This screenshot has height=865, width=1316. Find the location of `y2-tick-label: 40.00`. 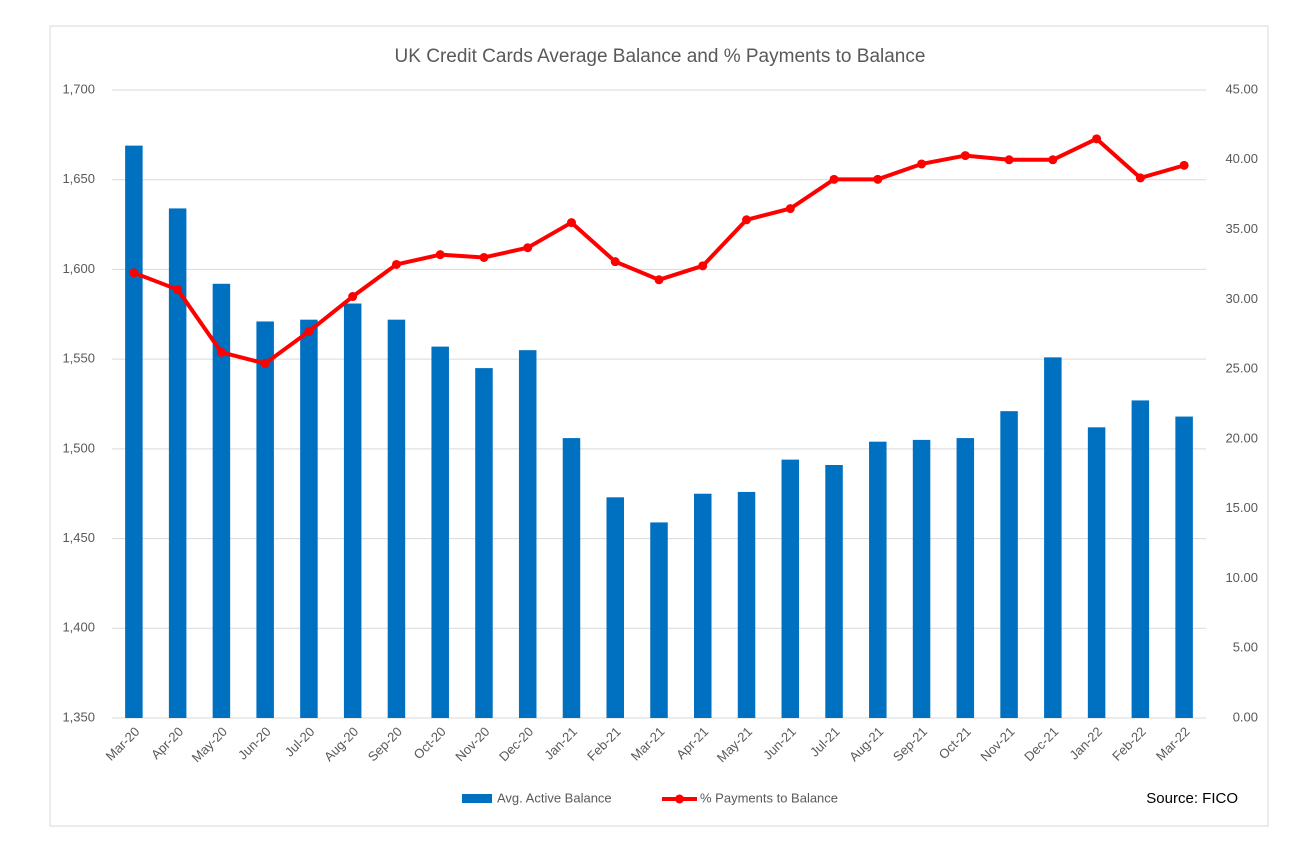

y2-tick-label: 40.00 is located at coordinates (1241, 158).